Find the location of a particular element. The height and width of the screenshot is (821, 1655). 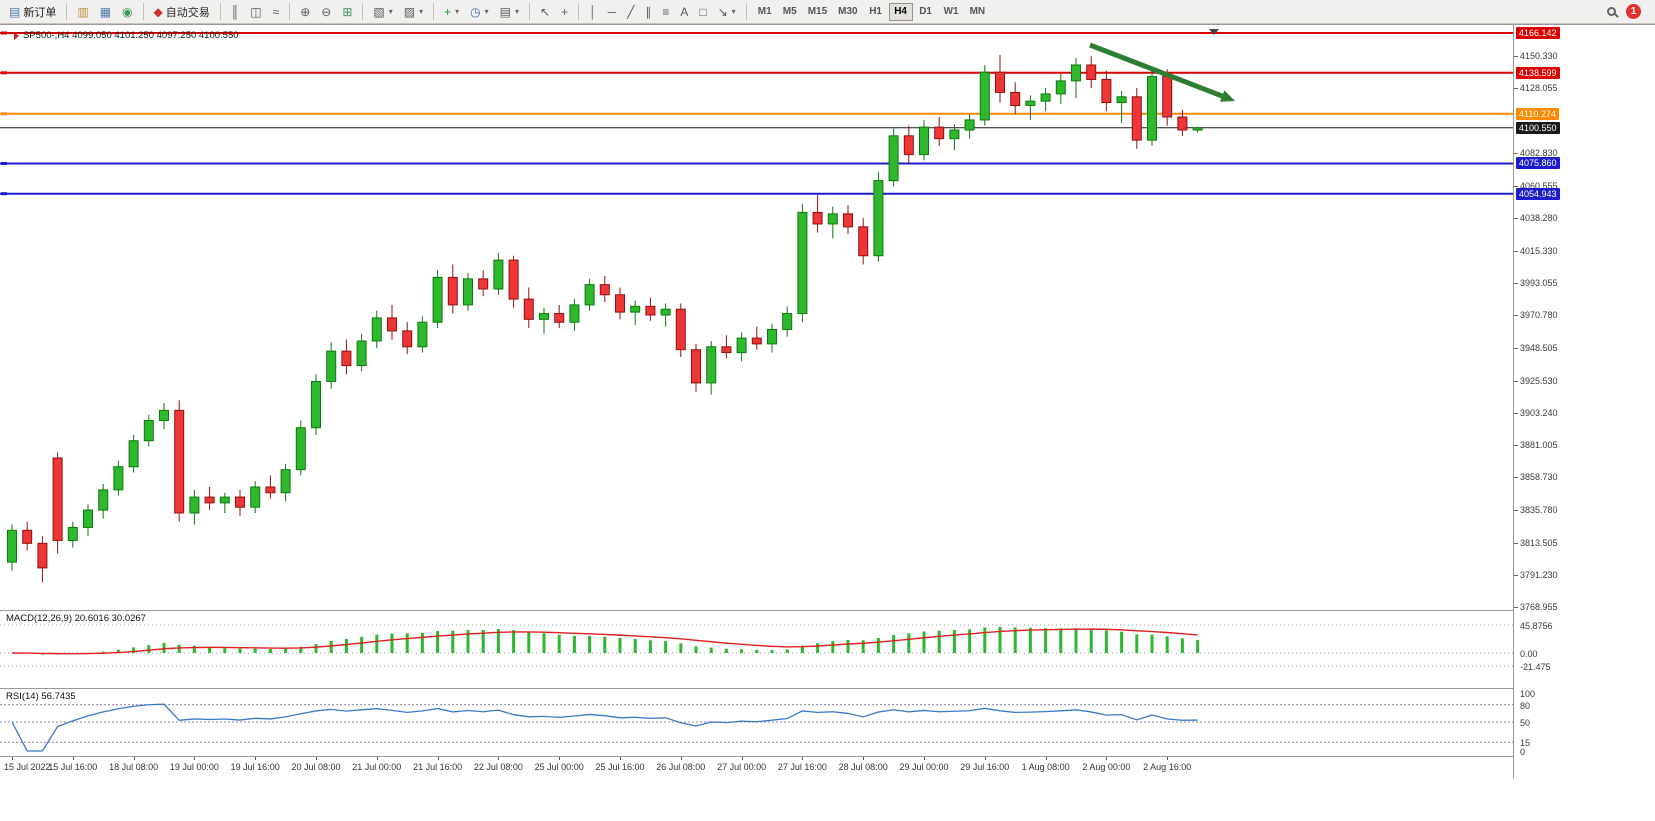

timeframe-m1-button: M1 is located at coordinates (765, 12).